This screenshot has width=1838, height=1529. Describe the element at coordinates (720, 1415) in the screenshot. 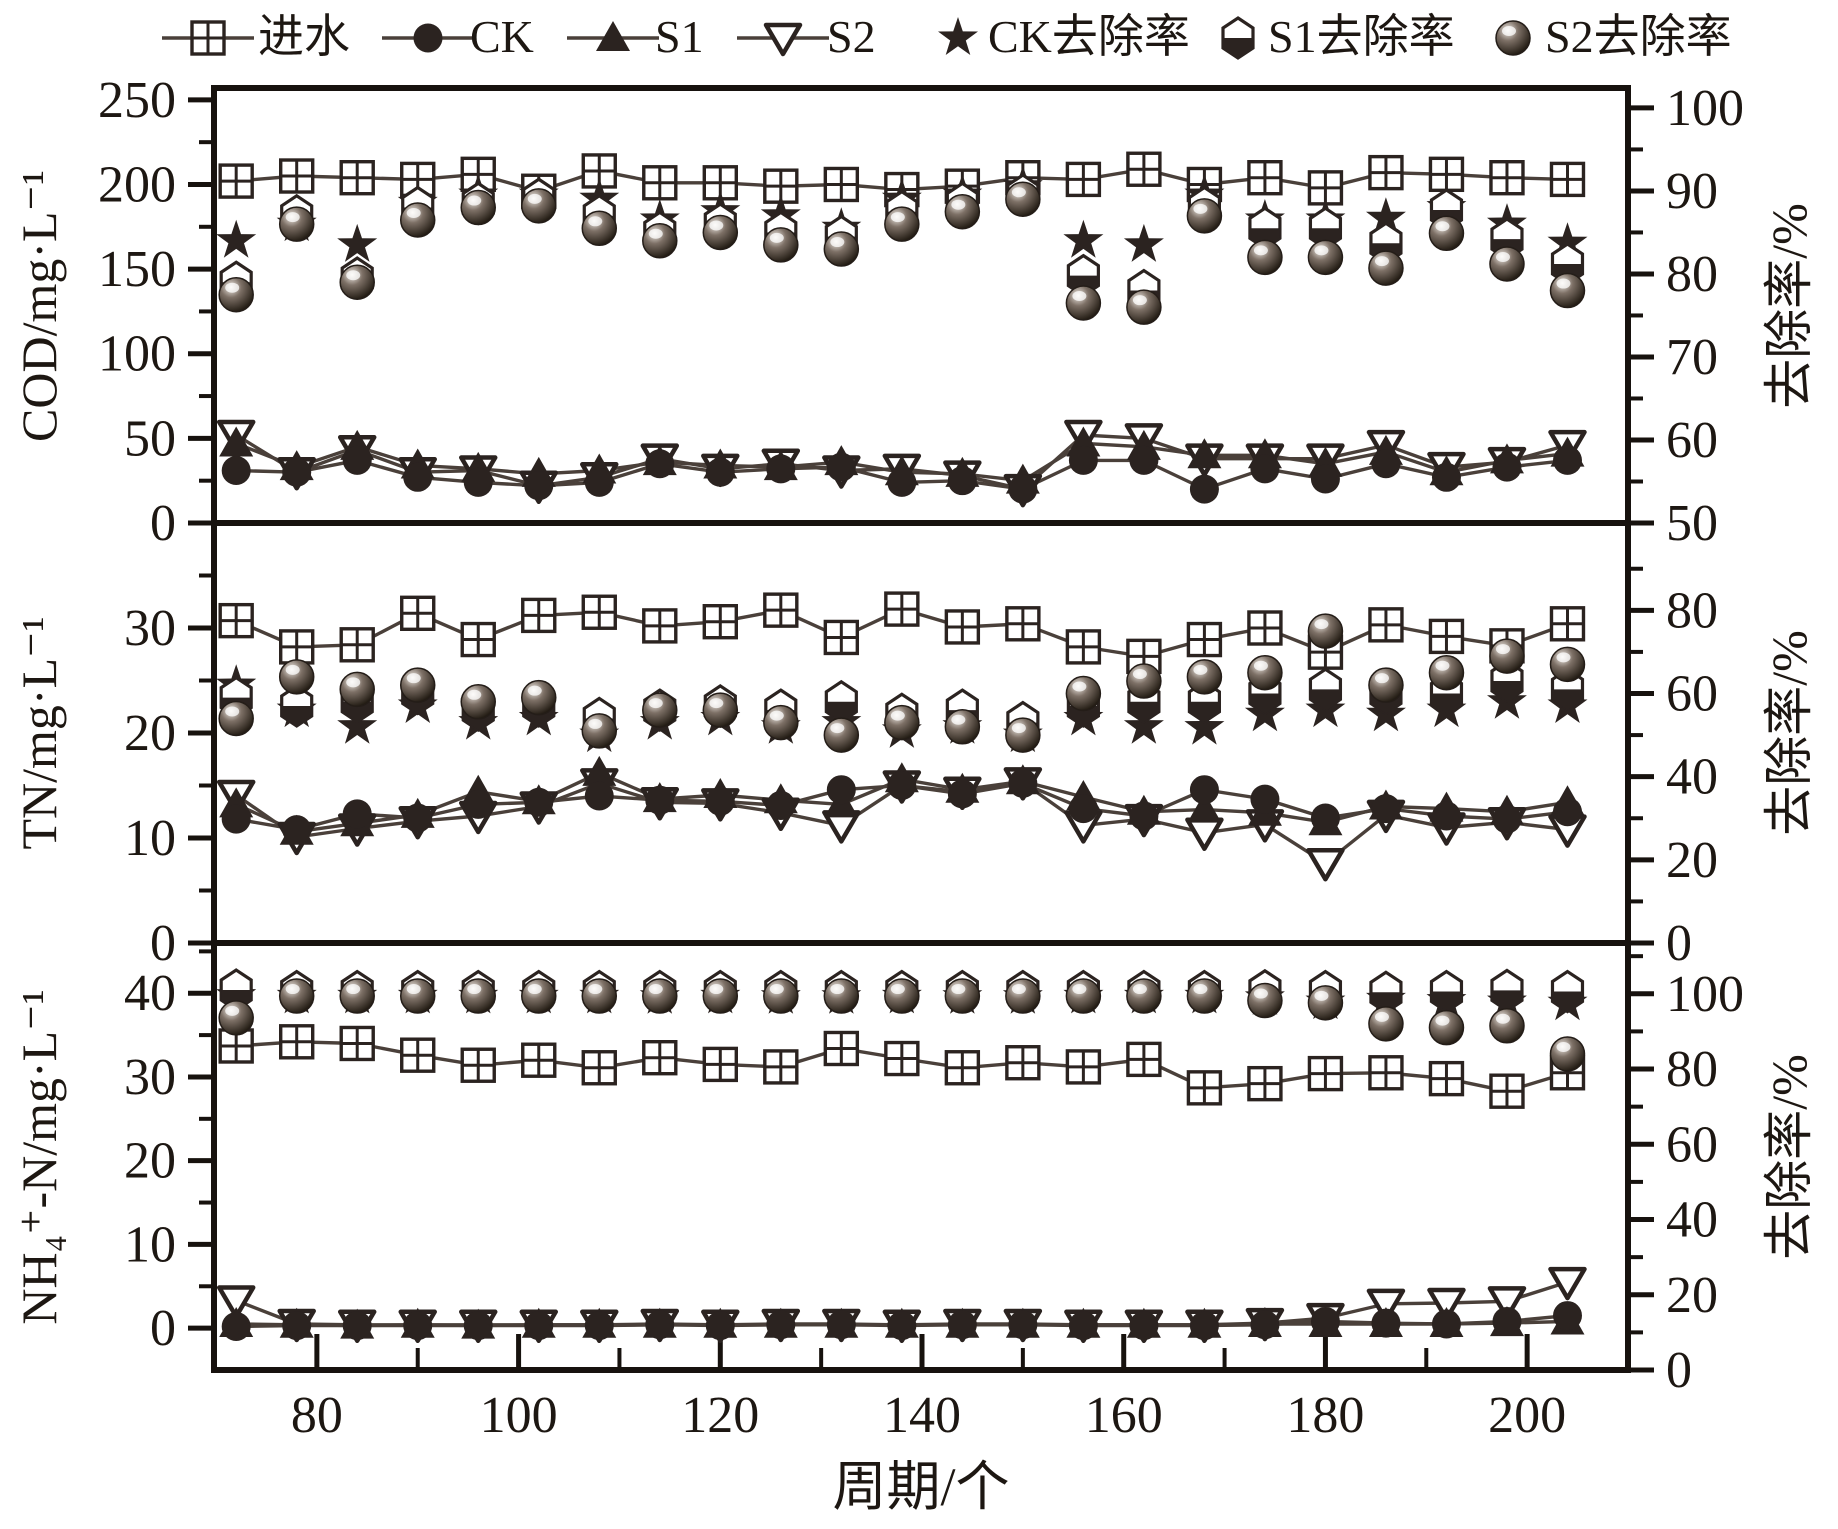

I see `svg-text: 120` at that location.